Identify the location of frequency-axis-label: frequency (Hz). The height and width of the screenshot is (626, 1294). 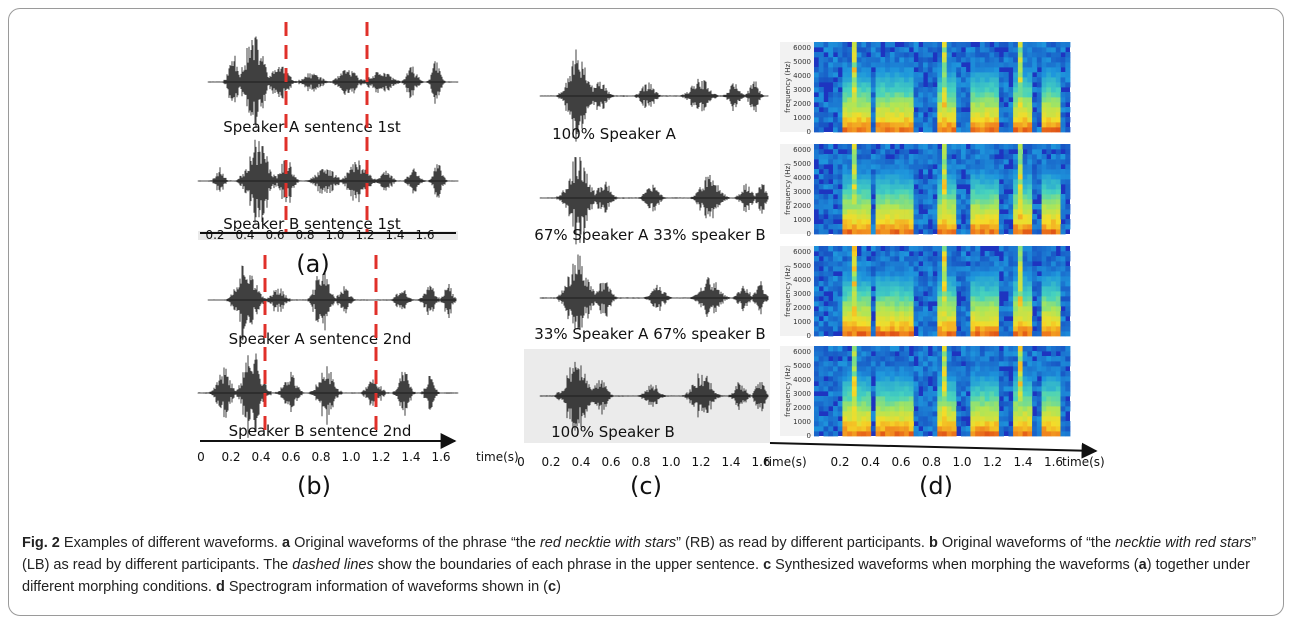
(788, 291).